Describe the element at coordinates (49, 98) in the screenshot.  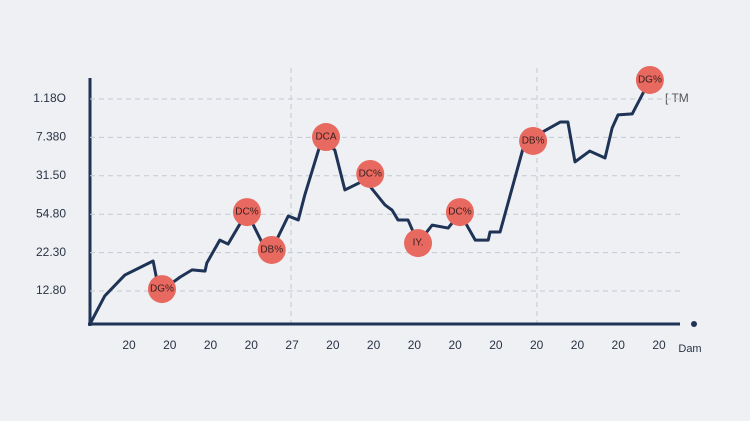
I see `y-tick-label: 1.18O` at that location.